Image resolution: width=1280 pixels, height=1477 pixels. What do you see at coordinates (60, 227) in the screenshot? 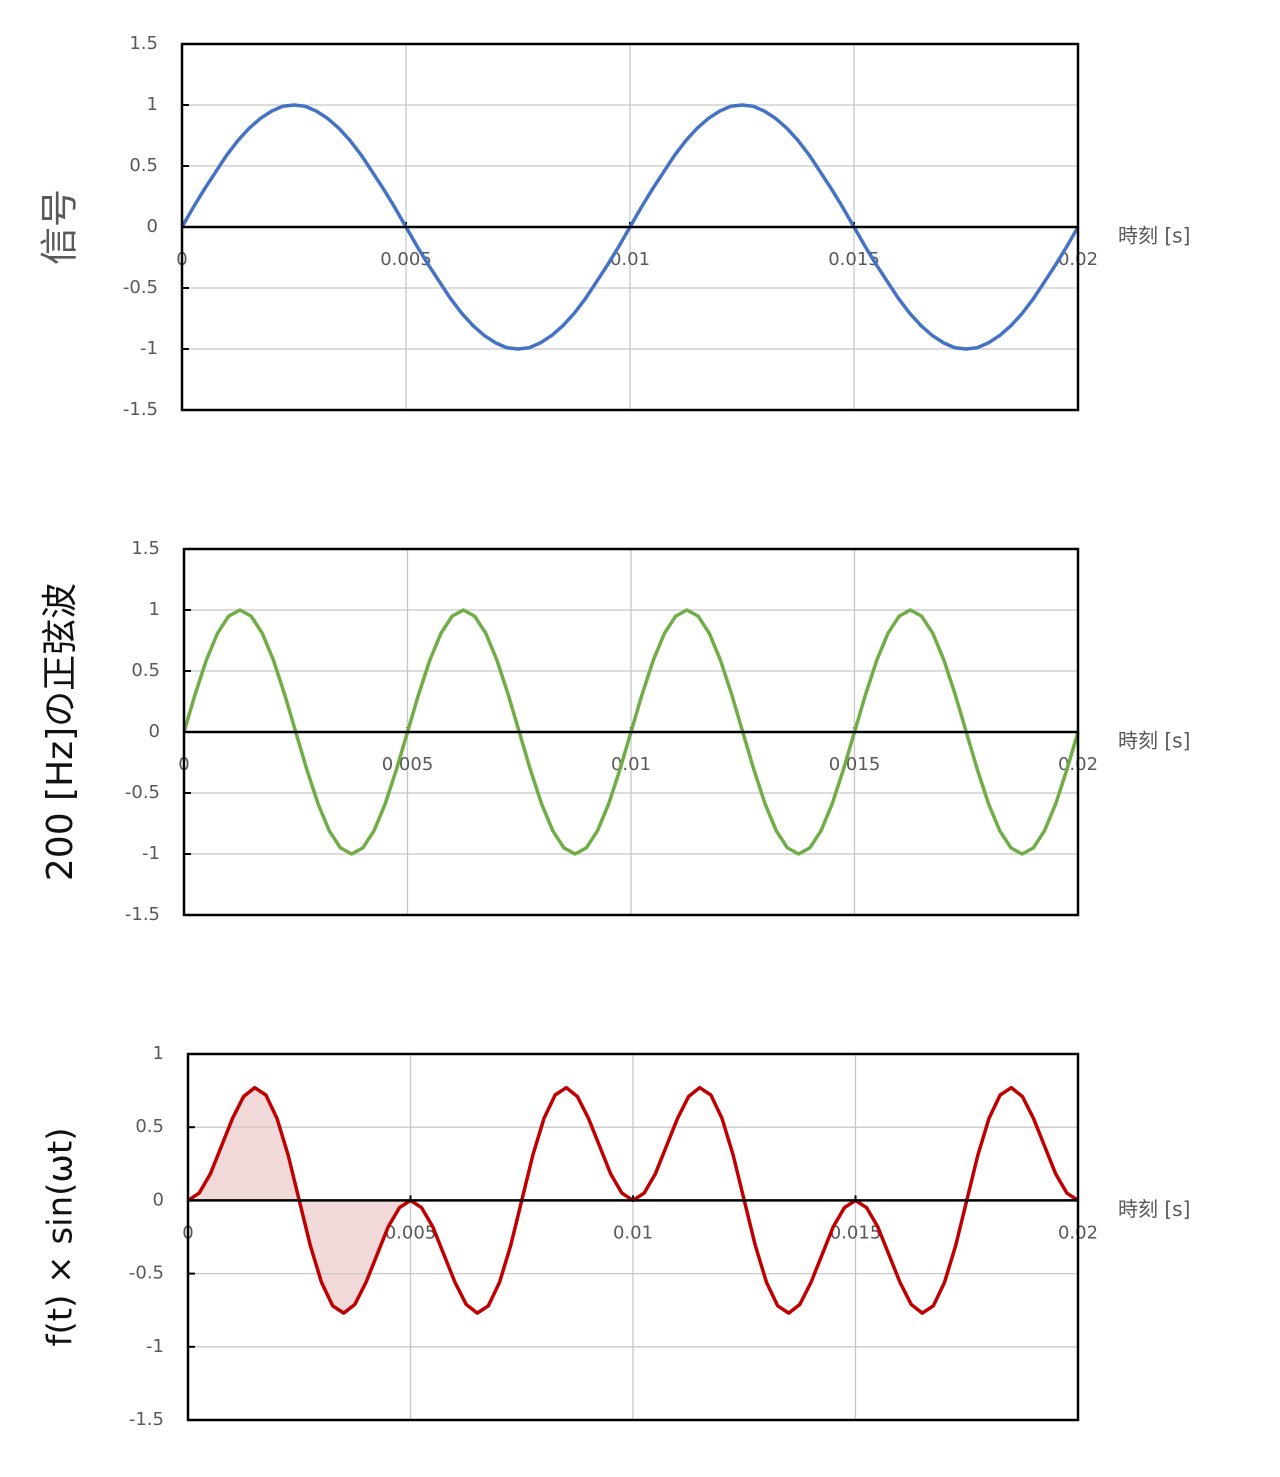
I see `y-axis-label: 信号` at bounding box center [60, 227].